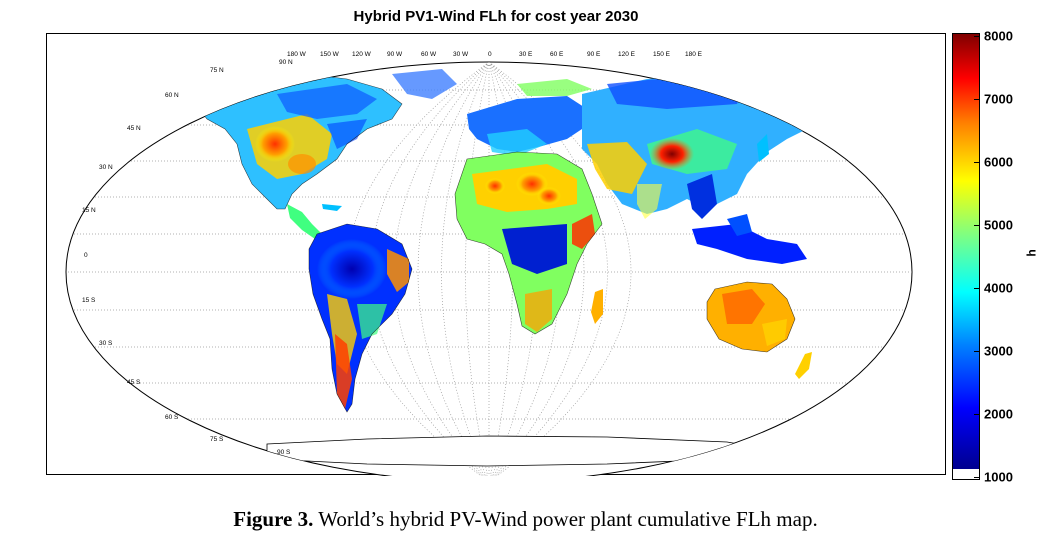 The image size is (1051, 537). I want to click on latitude-label: 15 N, so click(89, 210).